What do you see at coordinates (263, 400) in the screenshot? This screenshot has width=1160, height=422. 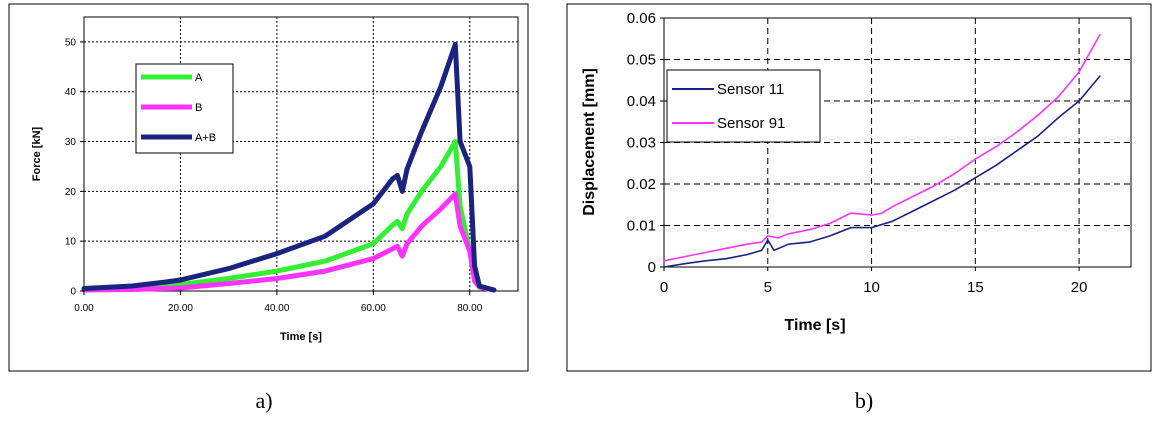 I see `caption-a: a)` at bounding box center [263, 400].